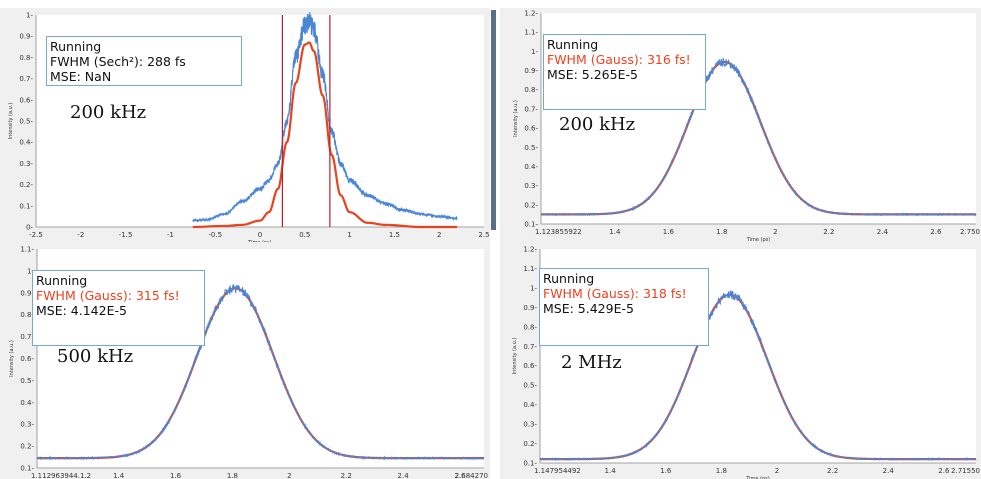 This screenshot has width=981, height=479. What do you see at coordinates (591, 362) in the screenshot?
I see `rep-rate-label-4: 2 MHz` at bounding box center [591, 362].